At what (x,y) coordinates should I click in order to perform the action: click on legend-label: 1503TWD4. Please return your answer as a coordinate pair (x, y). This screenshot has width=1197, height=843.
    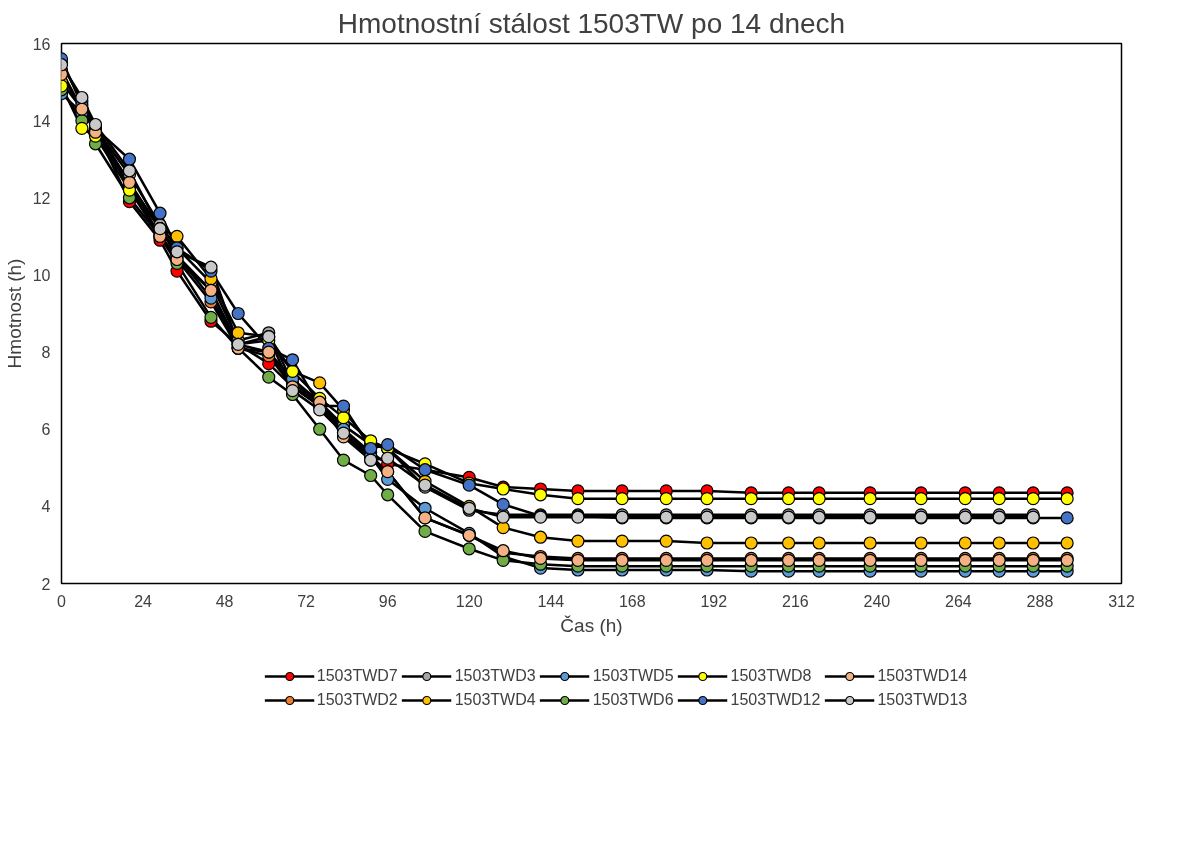
    Looking at the image, I should click on (495, 700).